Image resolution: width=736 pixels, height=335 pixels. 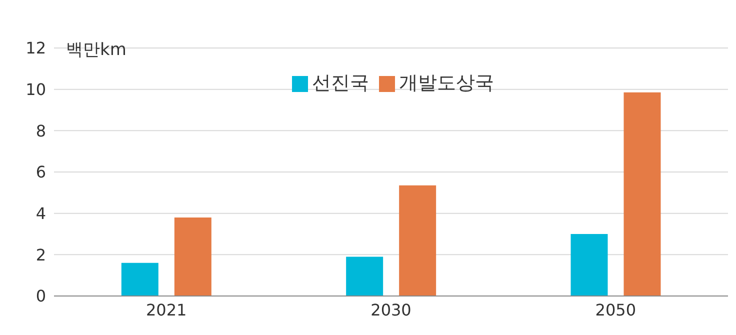 I want to click on y-tick-label: 2, so click(x=41, y=254).